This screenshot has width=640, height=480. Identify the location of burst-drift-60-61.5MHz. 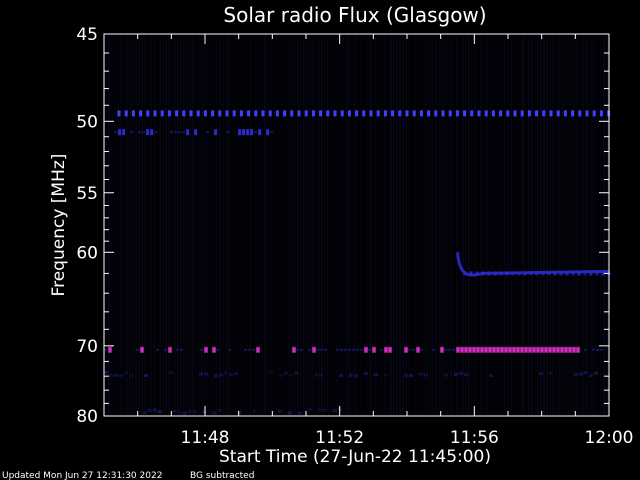
(533, 264).